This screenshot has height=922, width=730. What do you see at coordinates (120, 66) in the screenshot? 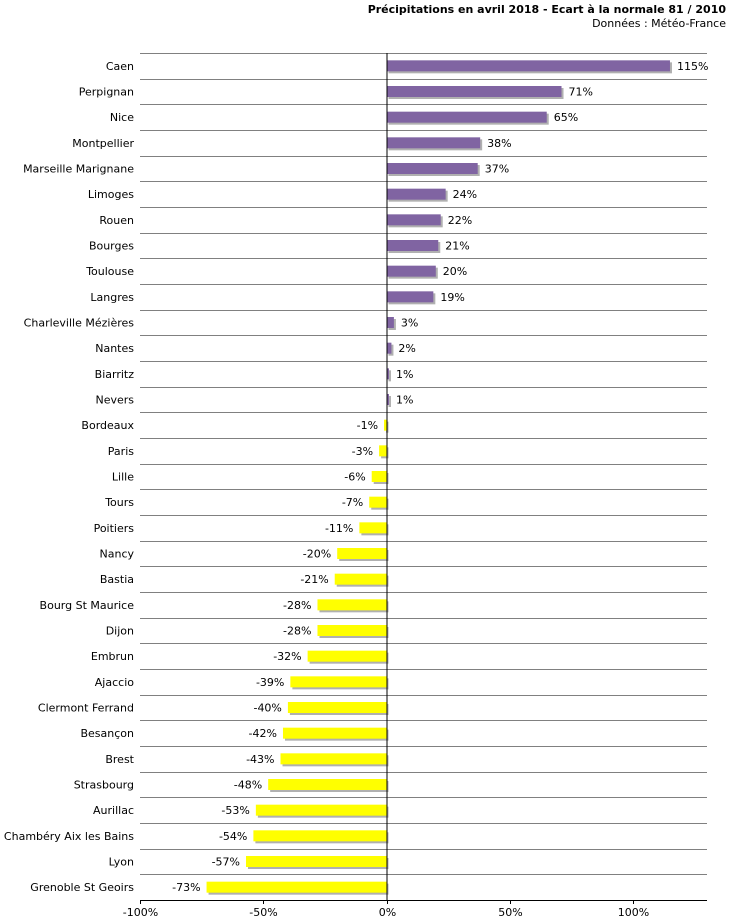
I see `category-label: Caen` at bounding box center [120, 66].